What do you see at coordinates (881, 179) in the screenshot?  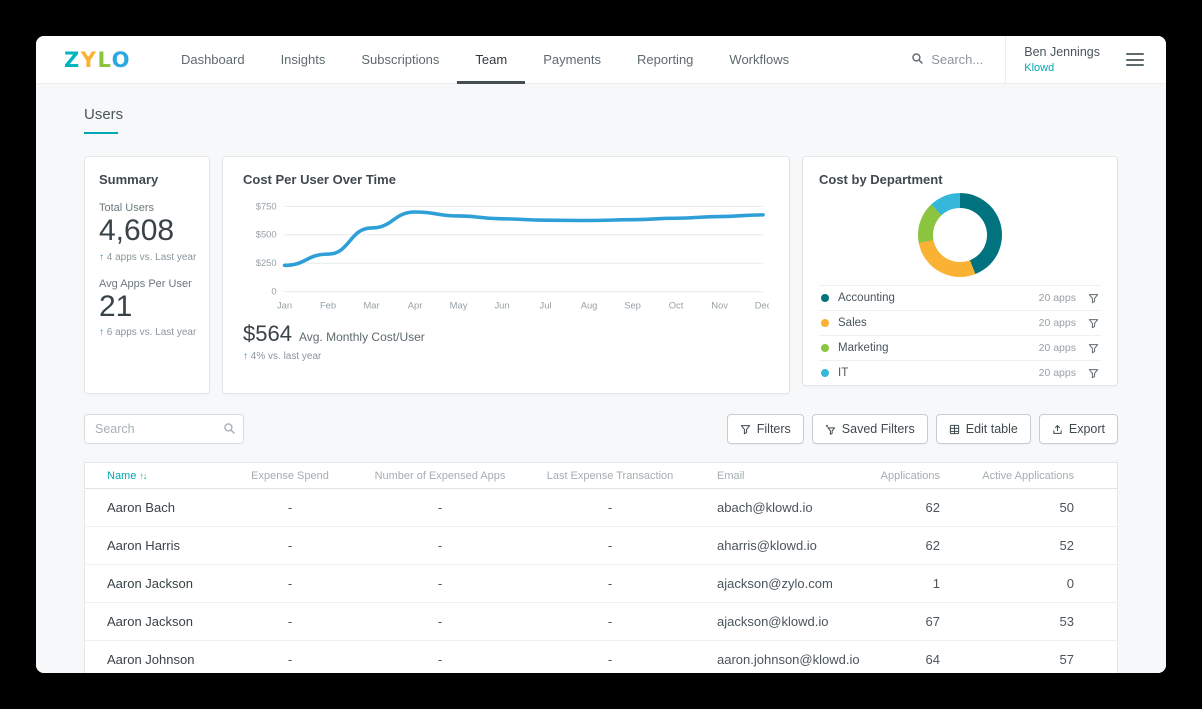 I see `department-chart-title: Cost by Department` at bounding box center [881, 179].